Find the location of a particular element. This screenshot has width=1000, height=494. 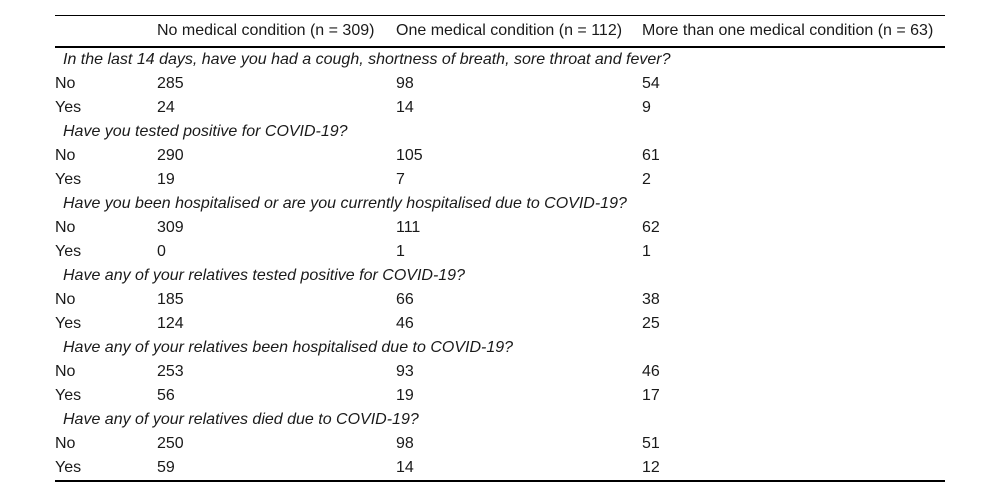

cell-value: 124 is located at coordinates (170, 323).